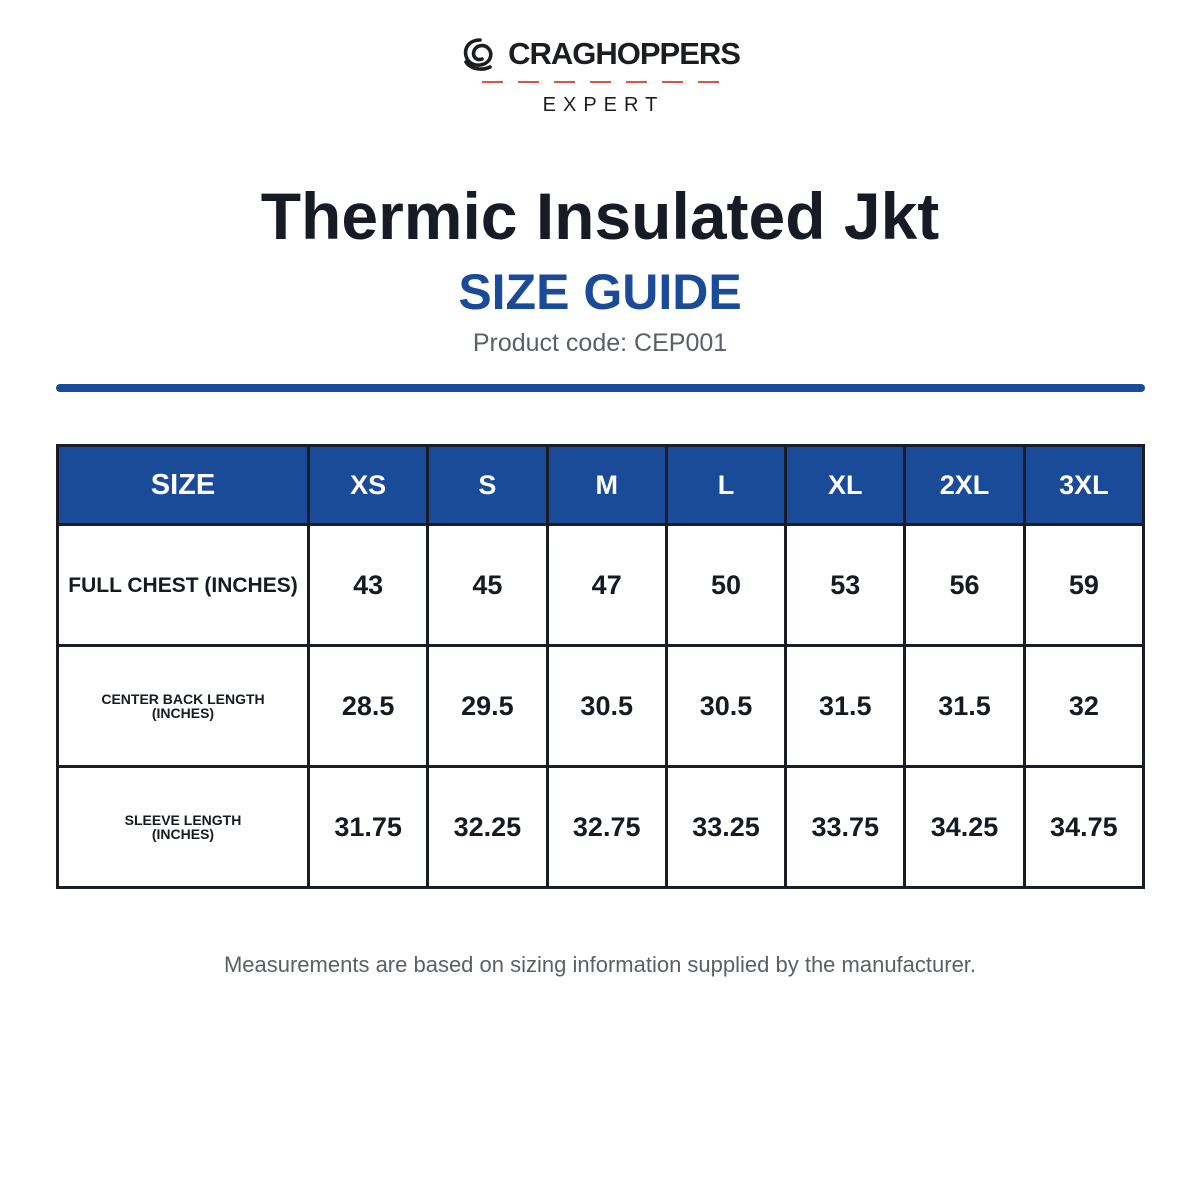 The height and width of the screenshot is (1200, 1200). Describe the element at coordinates (964, 827) in the screenshot. I see `table-cell: 34.25` at that location.